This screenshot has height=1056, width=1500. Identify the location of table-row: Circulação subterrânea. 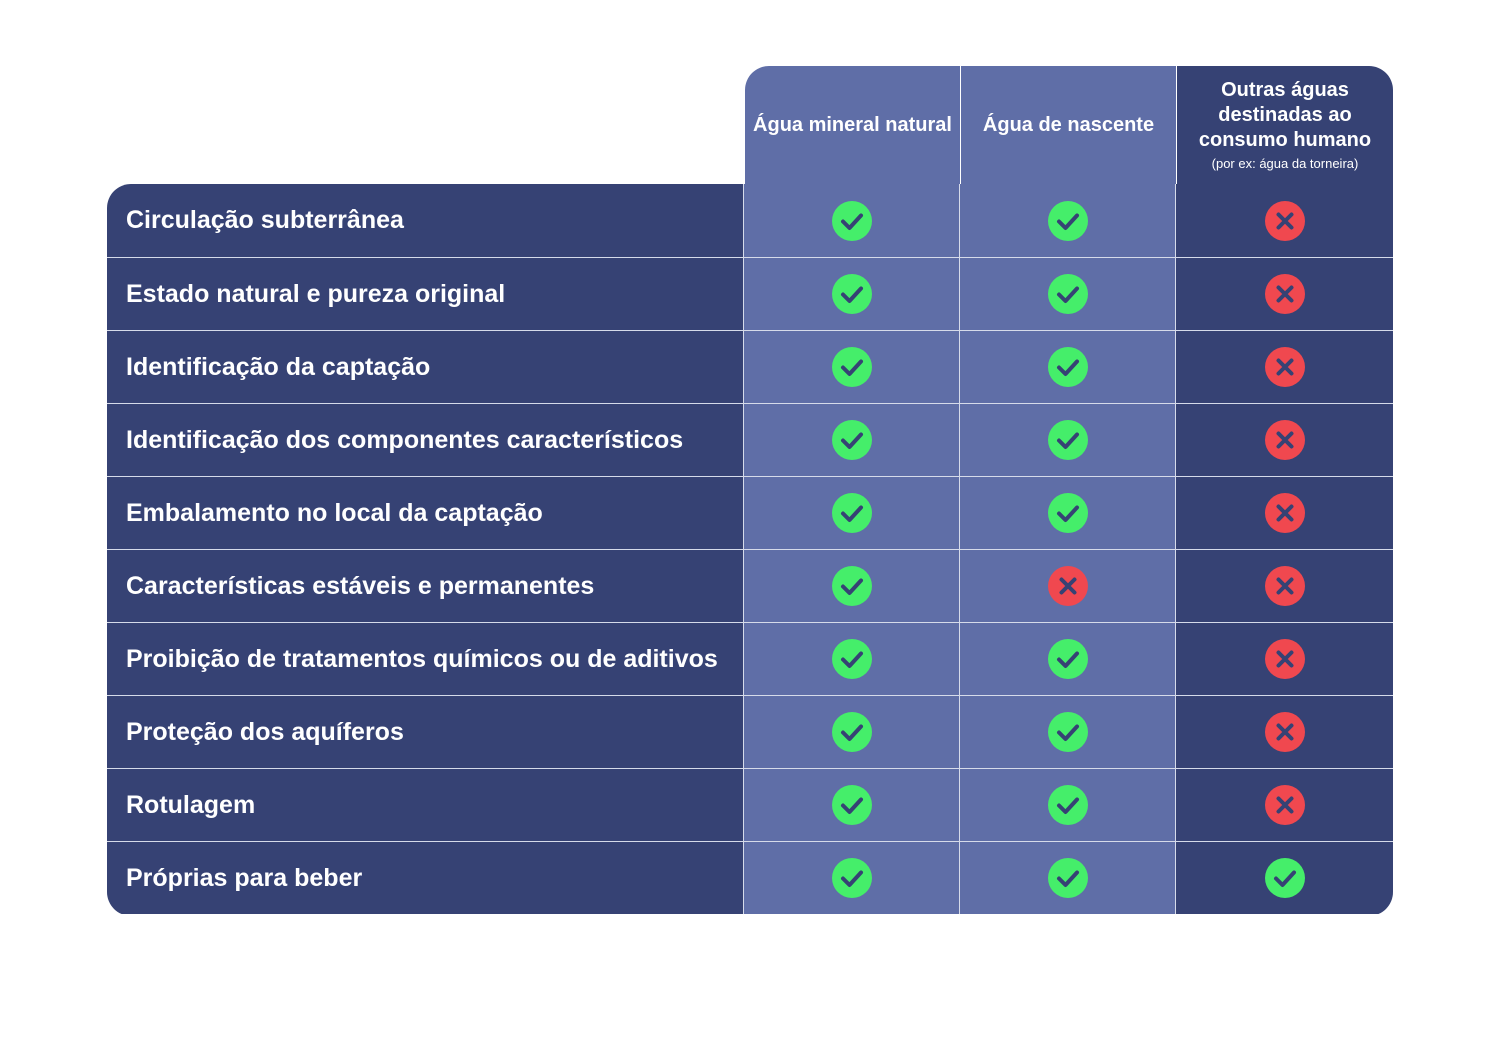
(750, 220).